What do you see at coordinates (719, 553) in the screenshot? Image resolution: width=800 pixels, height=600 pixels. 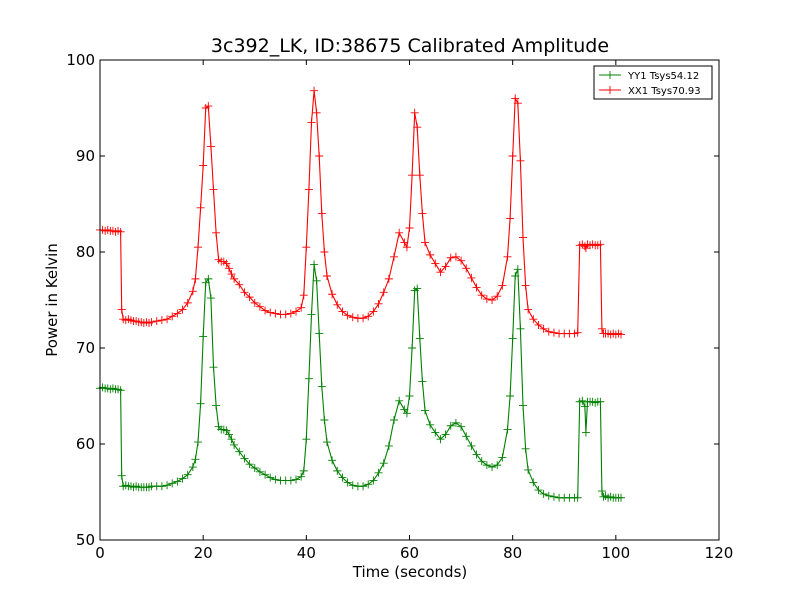 I see `x-tick-label: 120` at bounding box center [719, 553].